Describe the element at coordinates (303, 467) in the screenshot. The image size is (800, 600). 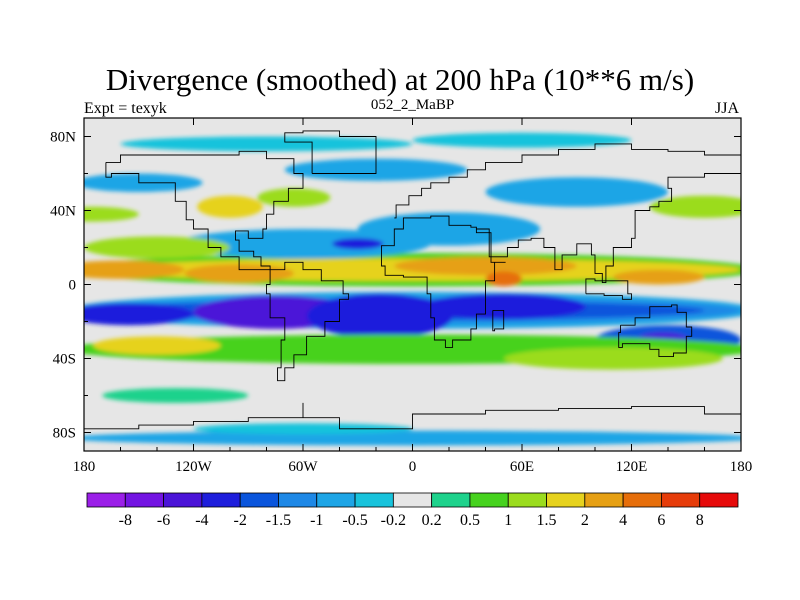
I see `x-tick-label: 60W` at that location.